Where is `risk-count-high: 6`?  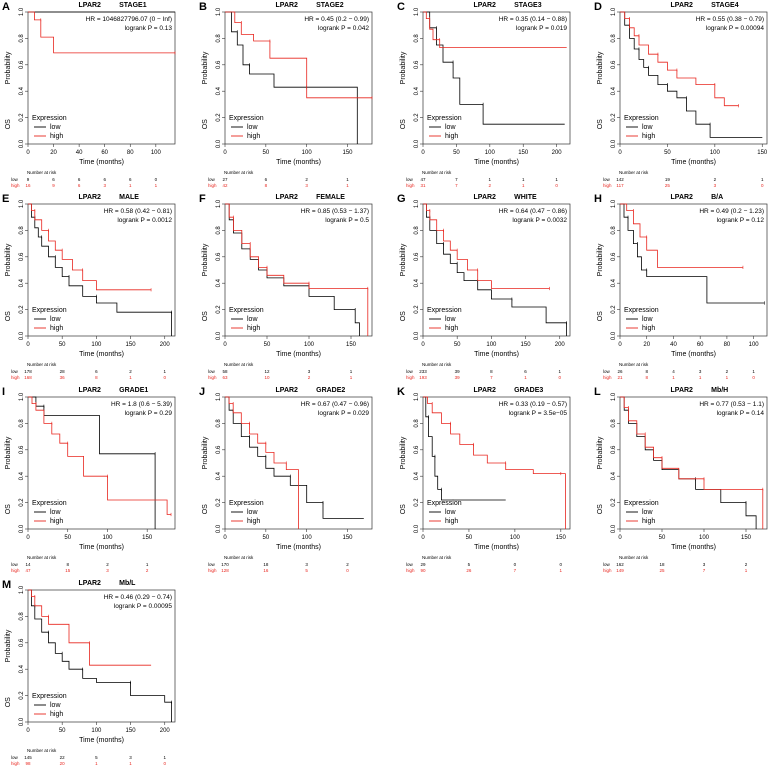 risk-count-high: 6 is located at coordinates (79, 185).